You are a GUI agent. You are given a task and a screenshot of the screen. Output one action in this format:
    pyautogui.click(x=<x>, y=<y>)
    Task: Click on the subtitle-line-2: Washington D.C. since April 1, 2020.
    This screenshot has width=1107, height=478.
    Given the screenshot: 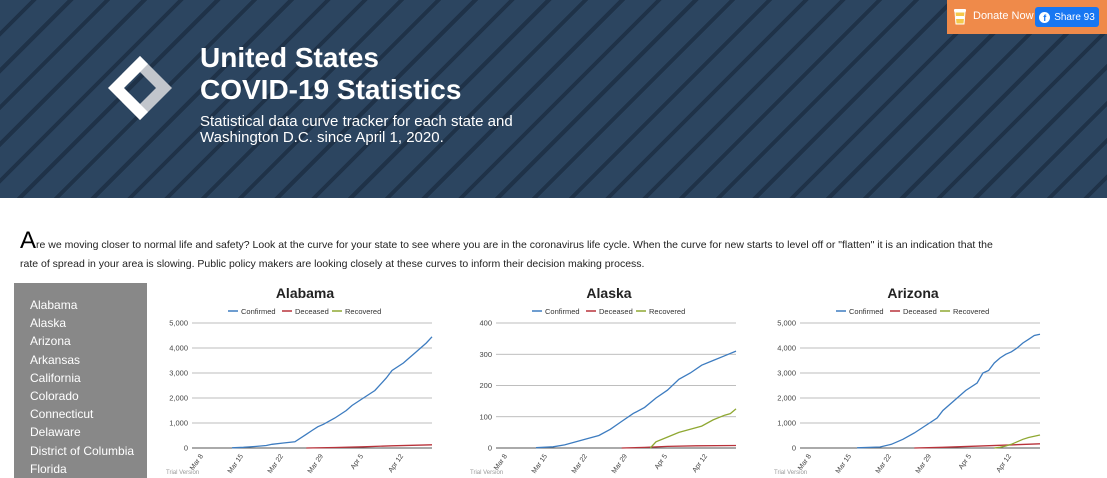 What is the action you would take?
    pyautogui.click(x=322, y=137)
    